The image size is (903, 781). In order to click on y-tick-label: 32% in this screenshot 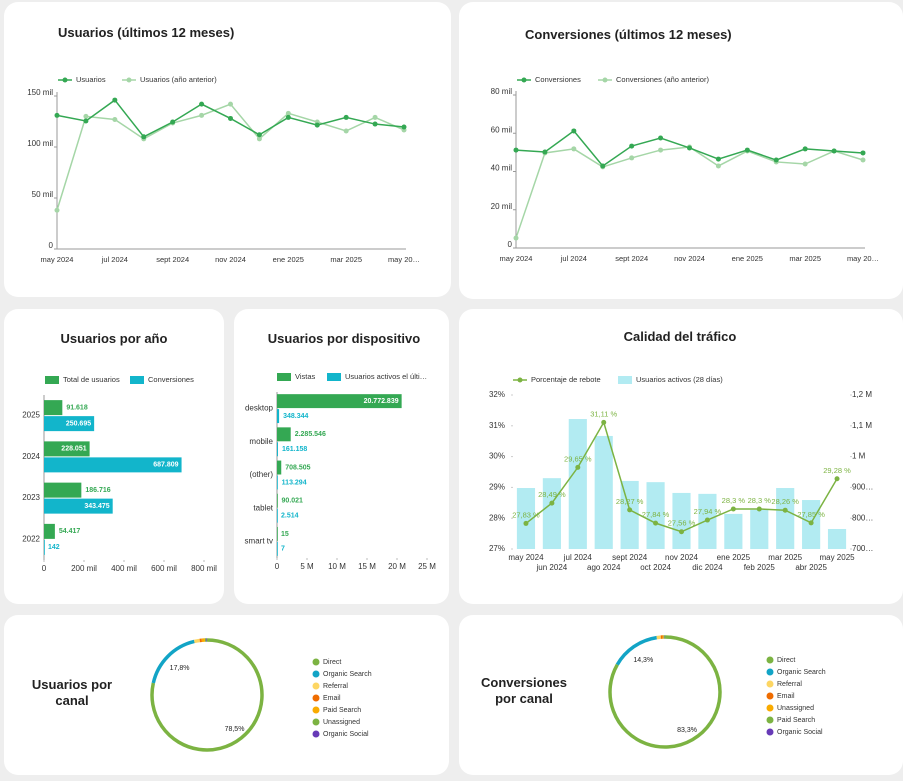, I will do `click(497, 394)`.